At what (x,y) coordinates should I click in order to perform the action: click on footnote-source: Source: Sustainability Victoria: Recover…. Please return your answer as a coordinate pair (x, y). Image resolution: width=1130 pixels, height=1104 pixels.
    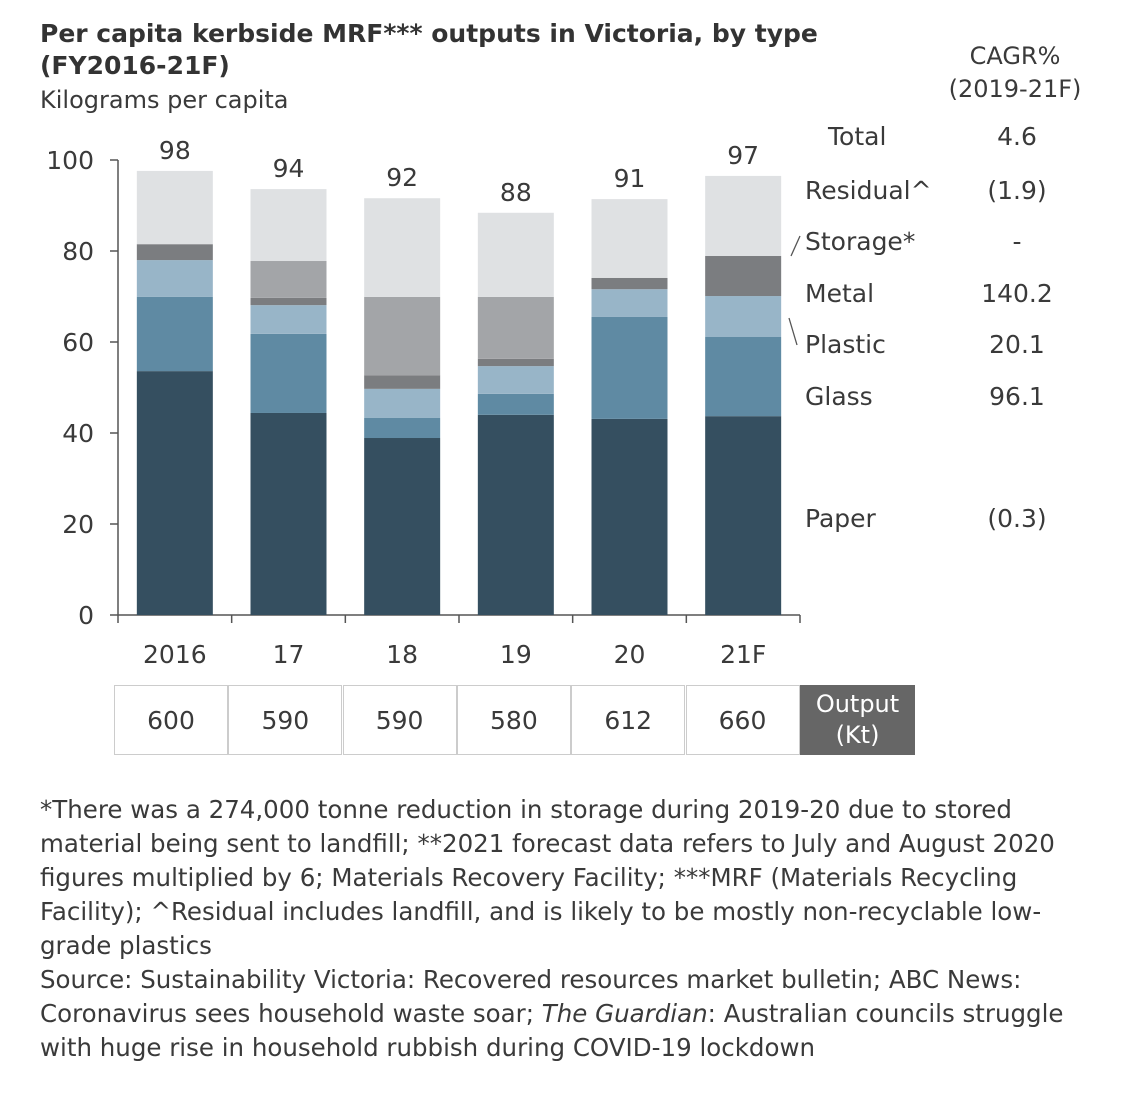
    Looking at the image, I should click on (570, 1014).